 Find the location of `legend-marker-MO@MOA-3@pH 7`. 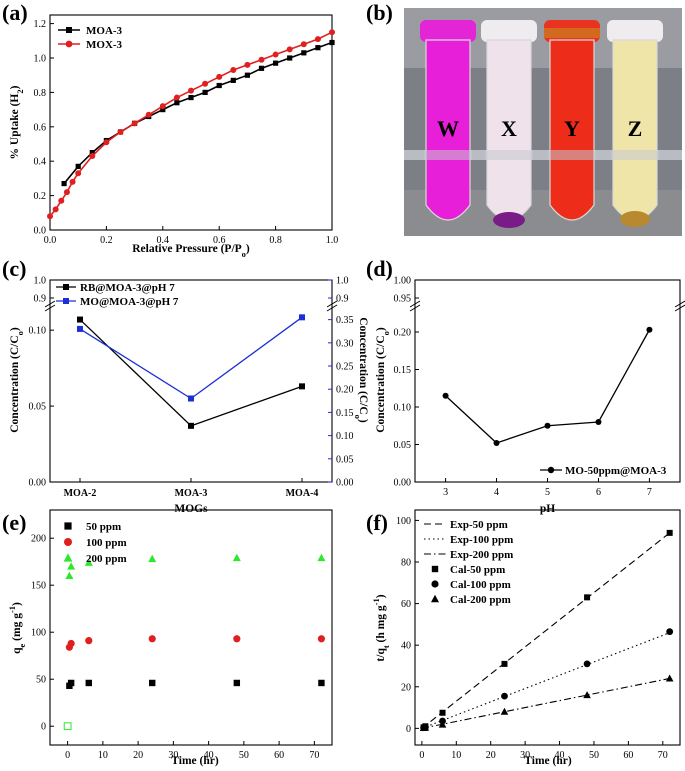

legend-marker-MO@MOA-3@pH 7 is located at coordinates (66, 301).